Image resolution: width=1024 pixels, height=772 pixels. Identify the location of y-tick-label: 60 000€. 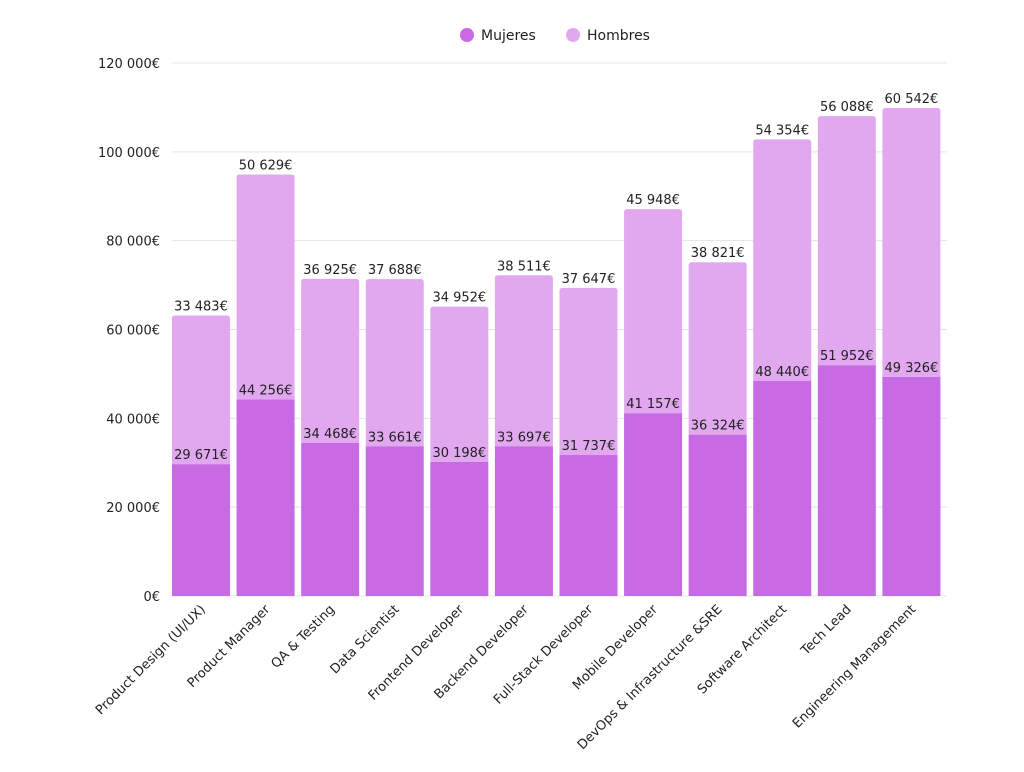
(133, 331).